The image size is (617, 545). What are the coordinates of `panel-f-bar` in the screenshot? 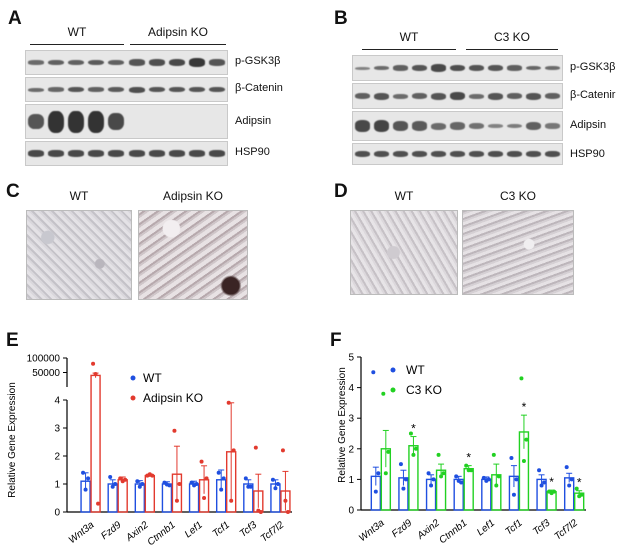 It's located at (486, 494).